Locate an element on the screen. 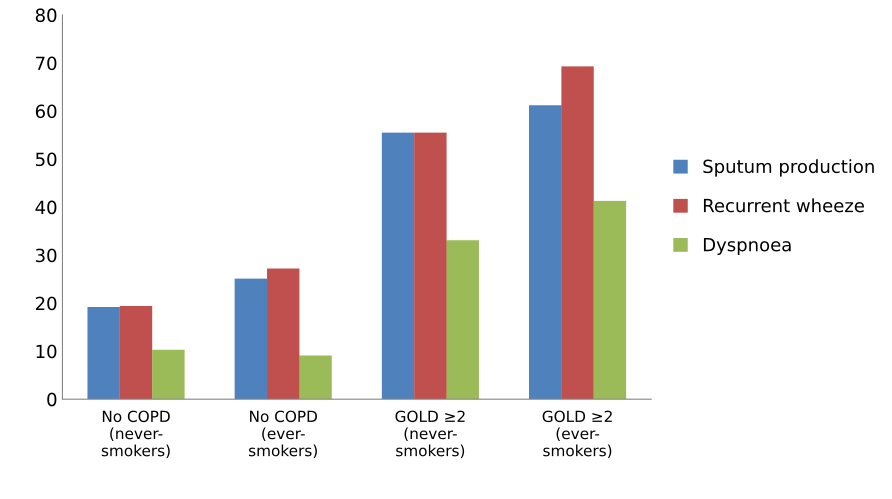  legend-label: Sputum production is located at coordinates (788, 168).